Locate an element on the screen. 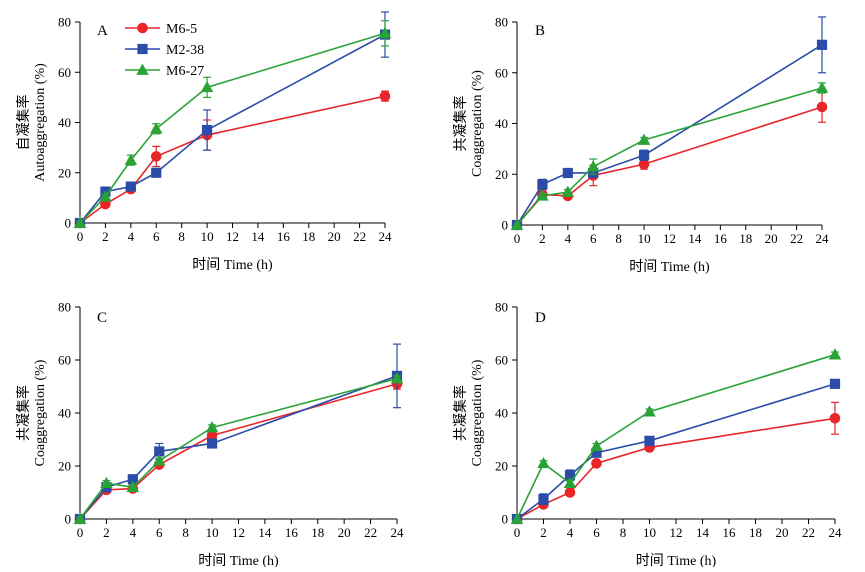 The height and width of the screenshot is (572, 865). legend-label: M6-5 is located at coordinates (181, 29).